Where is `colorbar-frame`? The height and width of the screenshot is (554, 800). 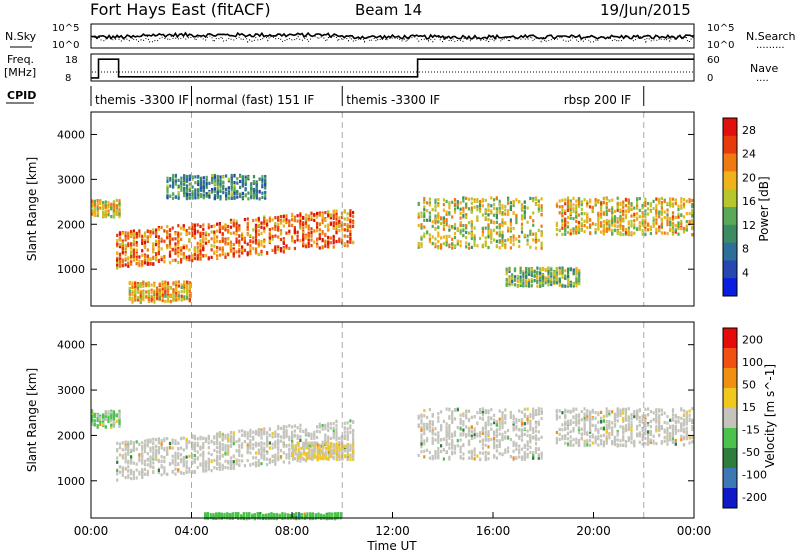
colorbar-frame is located at coordinates (730, 207).